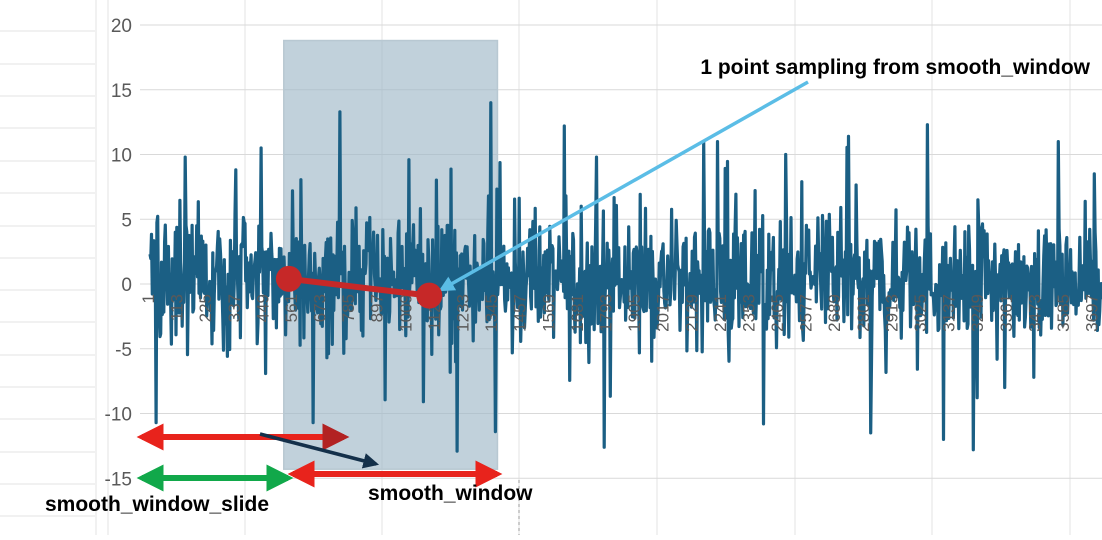 The image size is (1102, 540). Describe the element at coordinates (605, 313) in the screenshot. I see `x-tick-label: 1793` at that location.